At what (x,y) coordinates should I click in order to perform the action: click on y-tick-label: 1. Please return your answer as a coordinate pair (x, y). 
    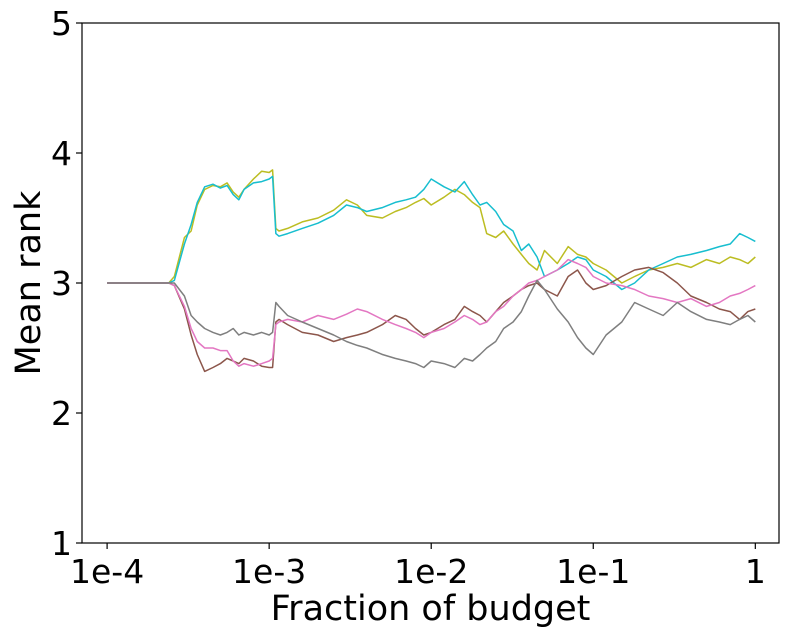
    Looking at the image, I should click on (61, 543).